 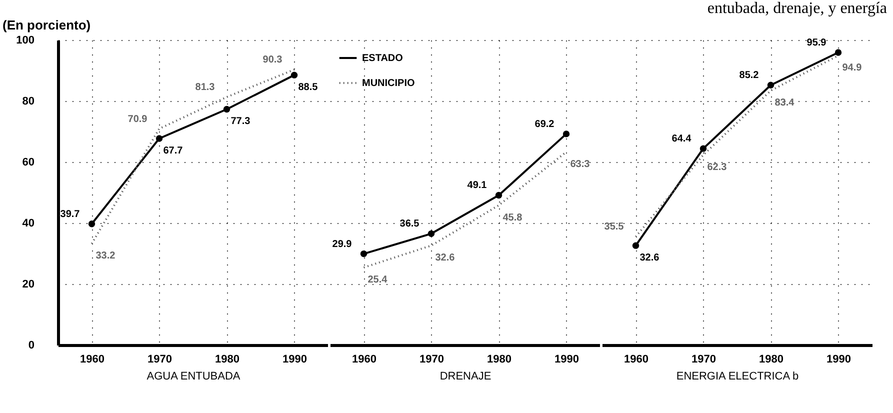 What do you see at coordinates (106, 256) in the screenshot?
I see `data-label: 33.2` at bounding box center [106, 256].